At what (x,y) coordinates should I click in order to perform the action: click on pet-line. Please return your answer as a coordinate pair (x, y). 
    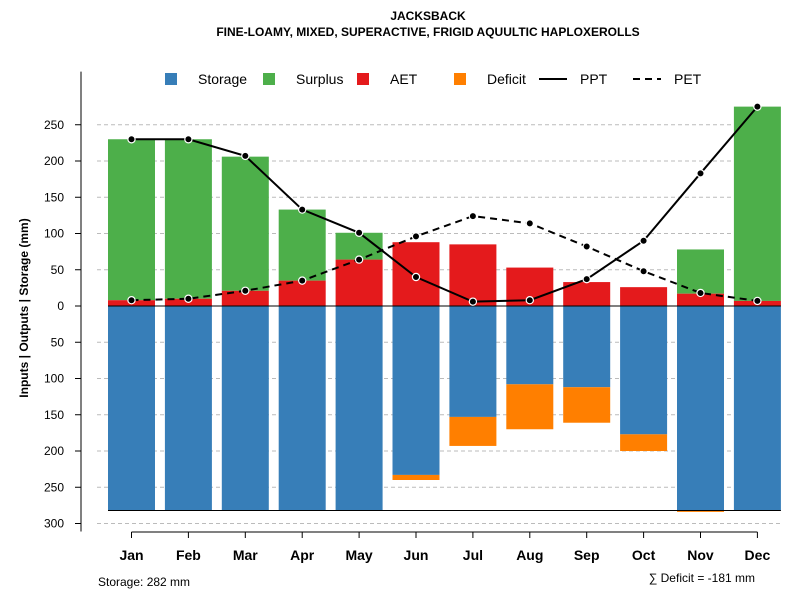
    Looking at the image, I should click on (444, 258).